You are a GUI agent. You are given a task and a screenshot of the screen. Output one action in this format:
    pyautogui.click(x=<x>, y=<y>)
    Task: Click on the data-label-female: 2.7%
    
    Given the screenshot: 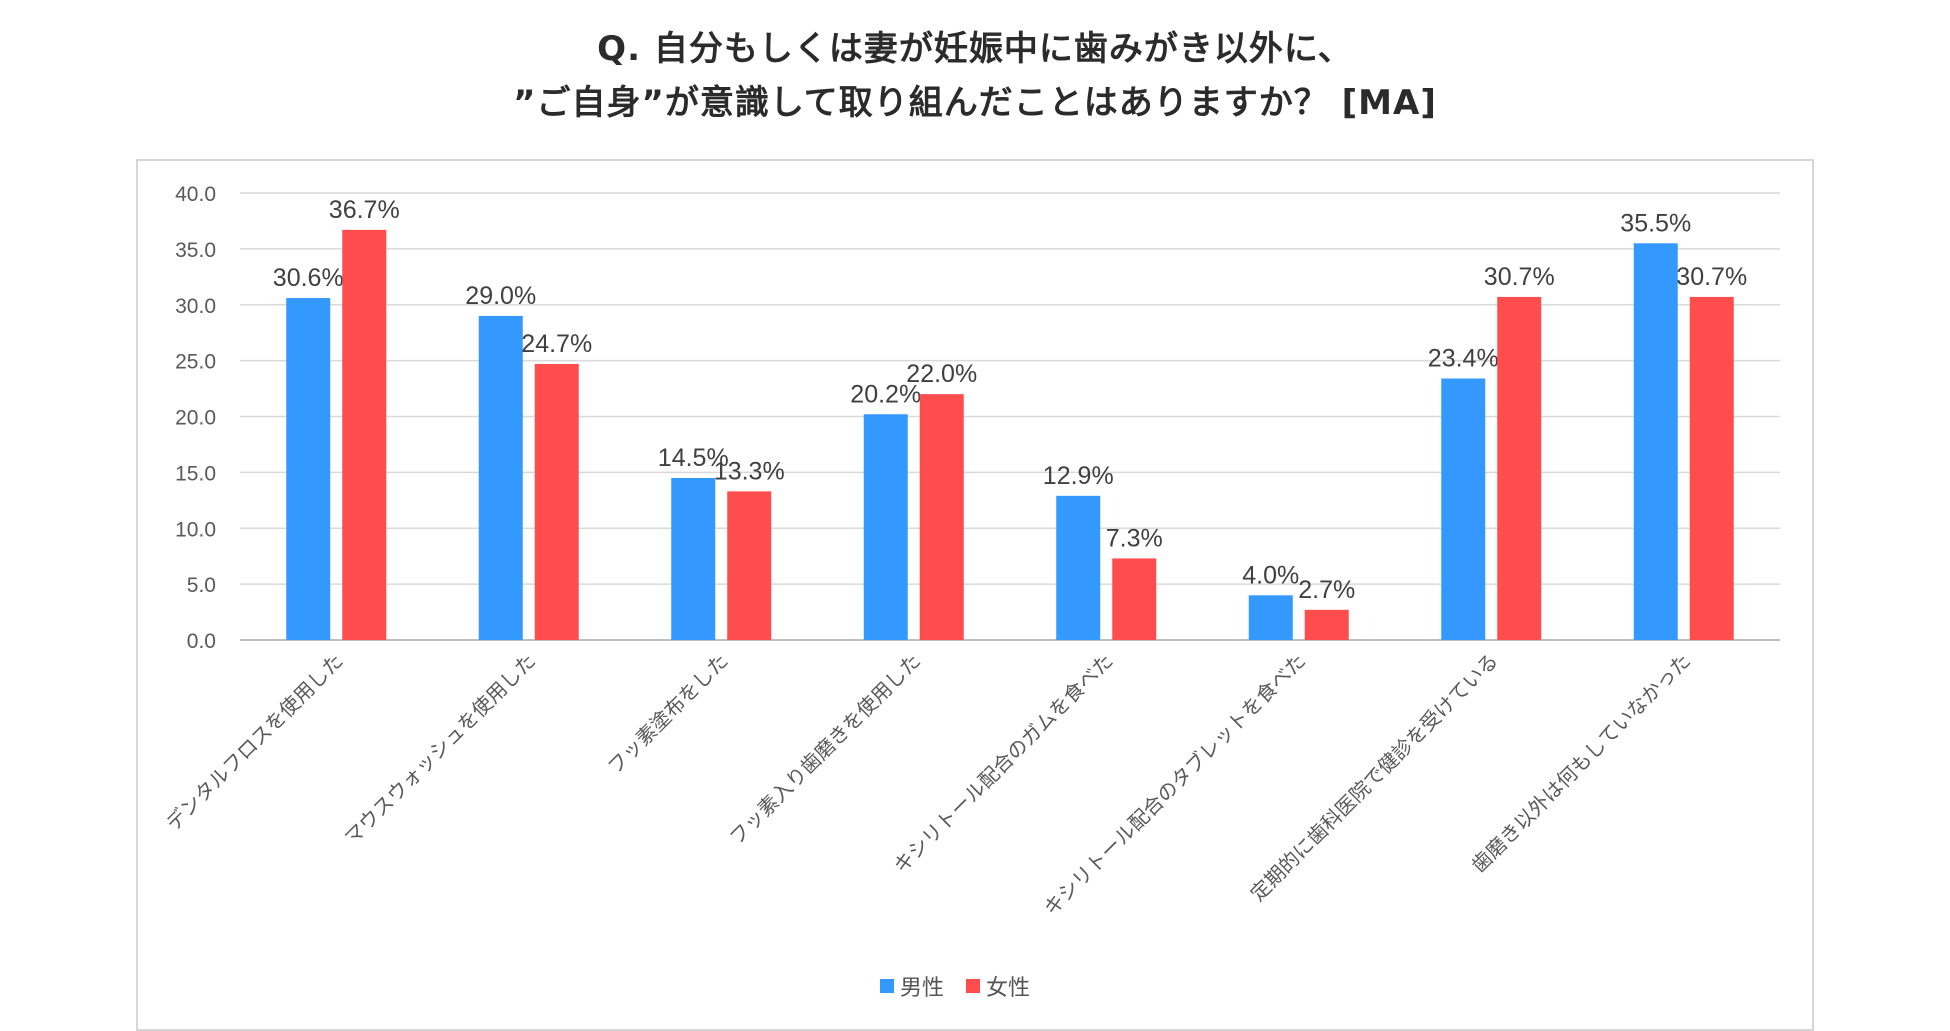 What is the action you would take?
    pyautogui.click(x=1326, y=590)
    